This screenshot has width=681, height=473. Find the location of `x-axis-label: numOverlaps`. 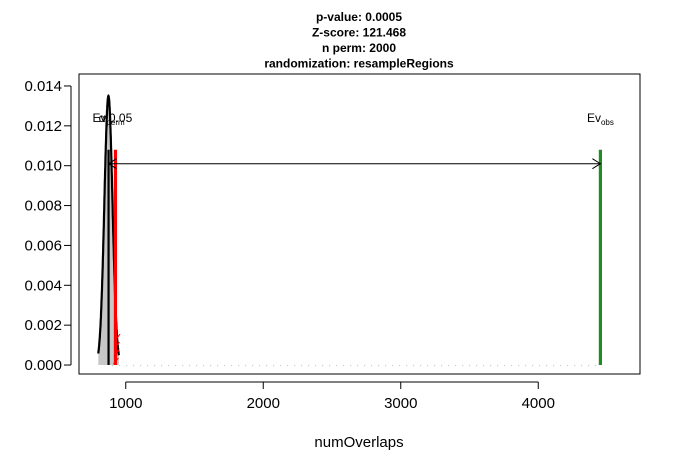

x-axis-label: numOverlaps is located at coordinates (358, 442).